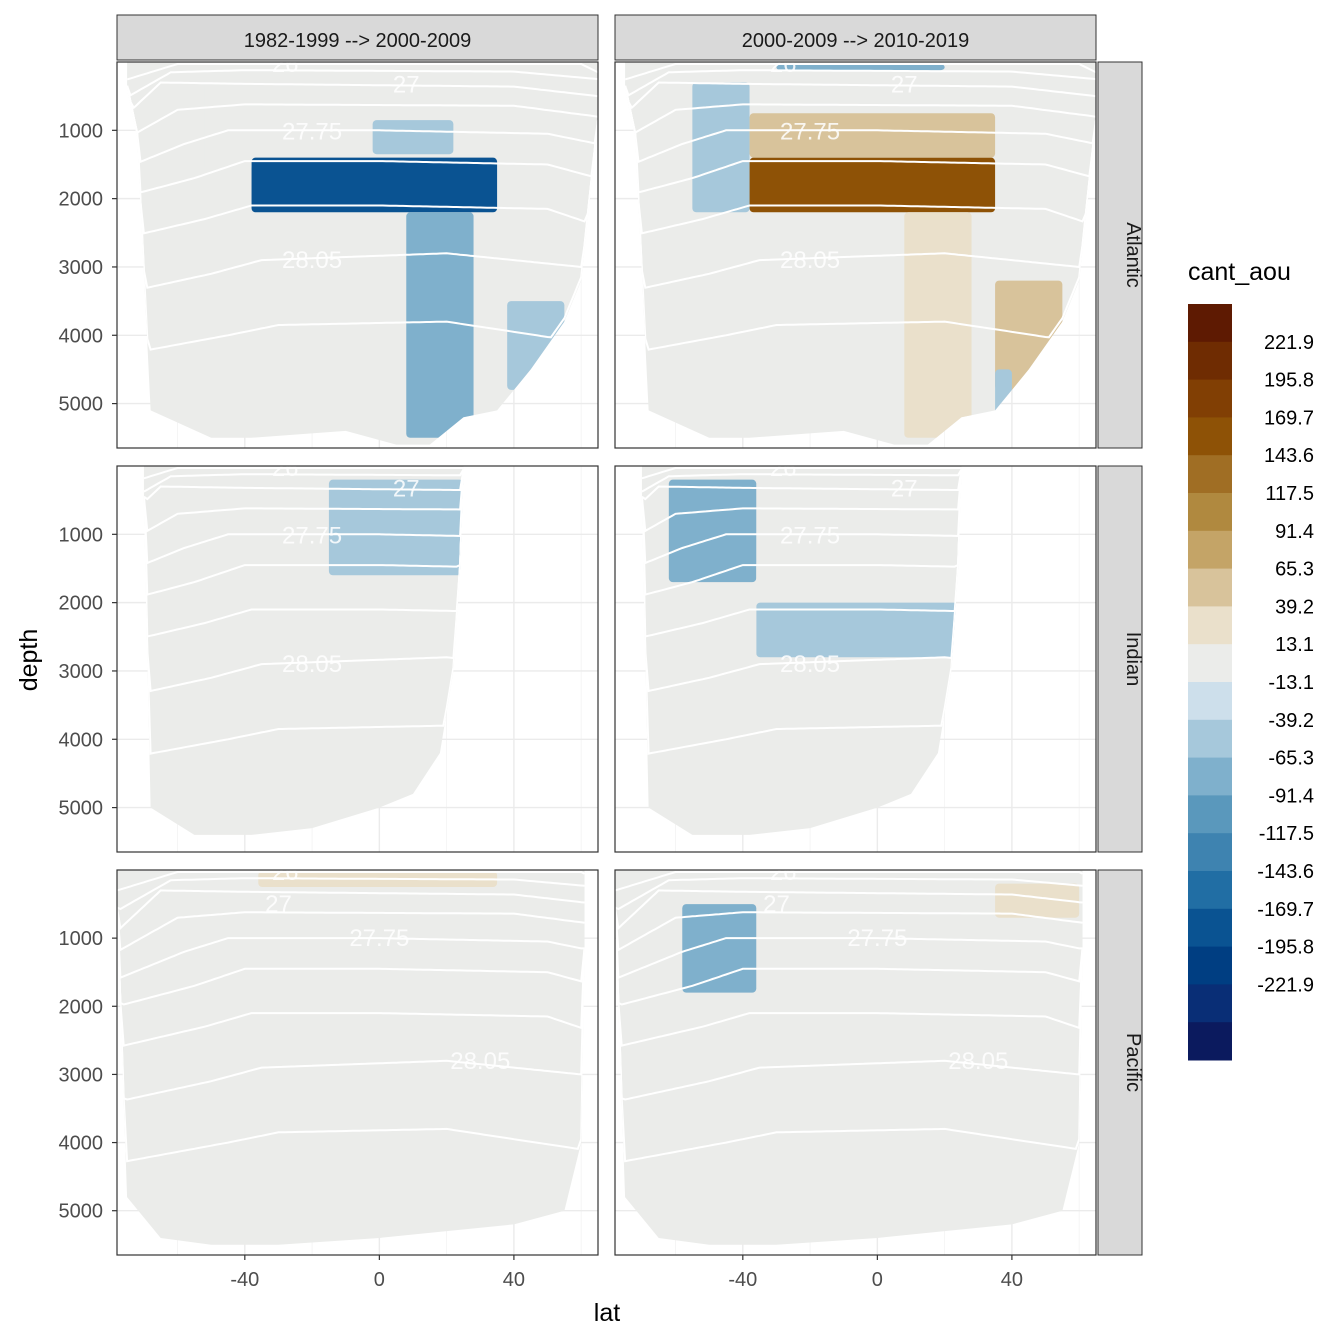 Image resolution: width=1344 pixels, height=1344 pixels. What do you see at coordinates (1289, 381) in the screenshot?
I see `legend-label: 195.8` at bounding box center [1289, 381].